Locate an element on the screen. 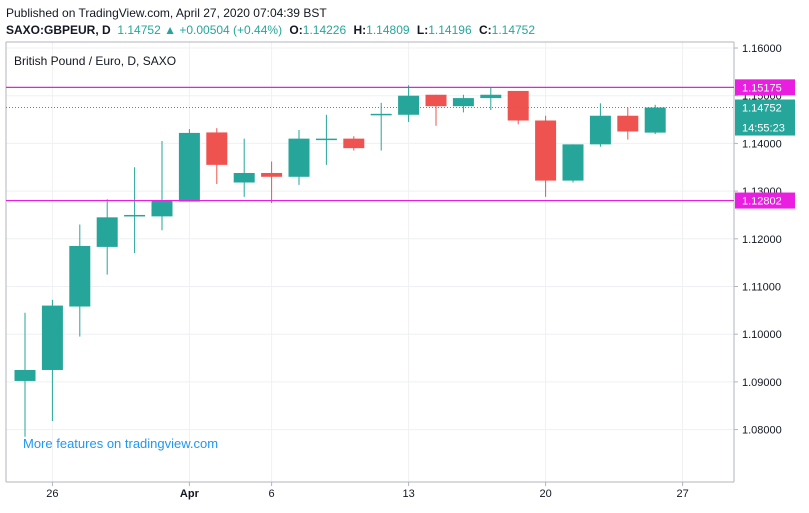 This screenshot has width=809, height=513. open-value: 1.14226 is located at coordinates (324, 30).